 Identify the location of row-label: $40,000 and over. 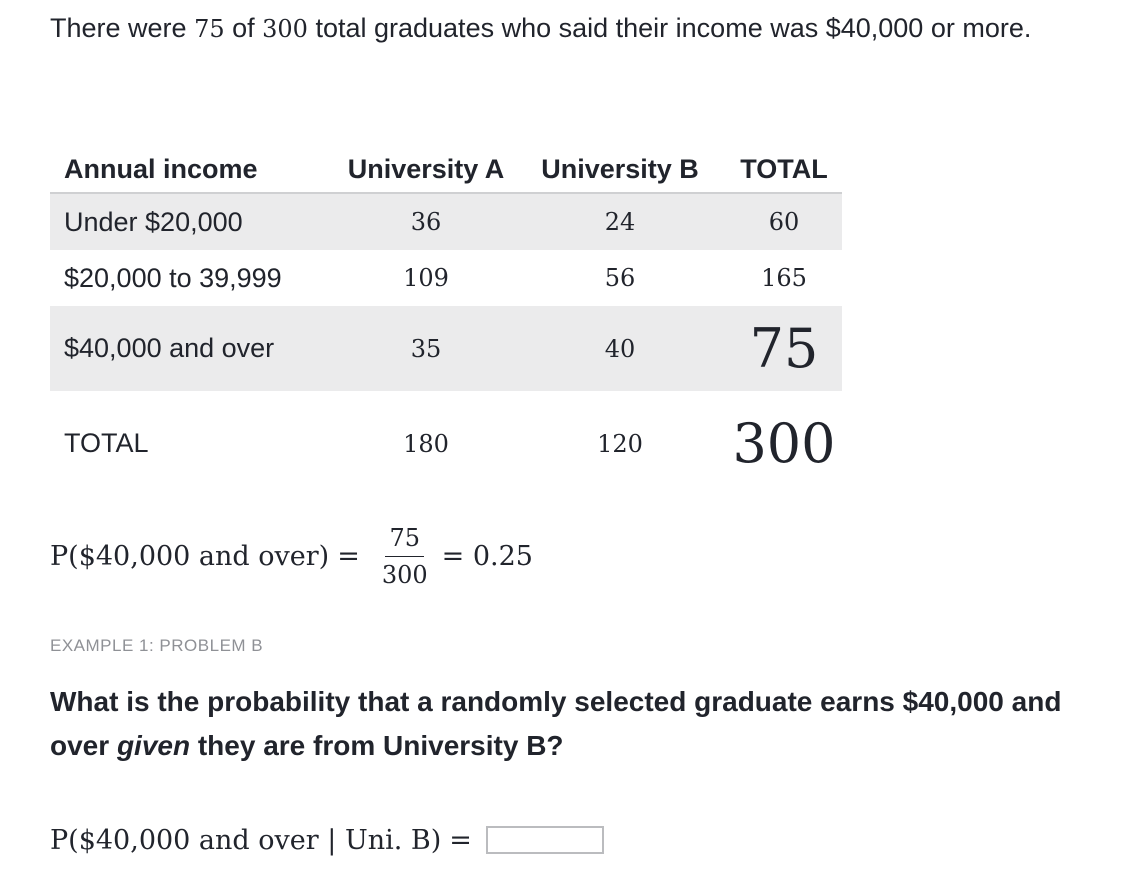
(194, 348).